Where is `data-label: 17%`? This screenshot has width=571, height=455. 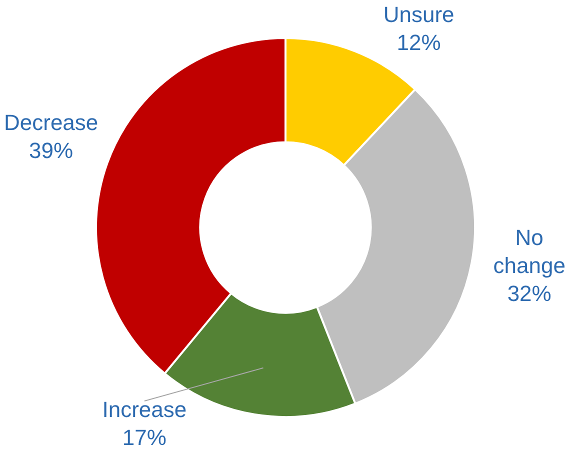
data-label: 17% is located at coordinates (144, 437).